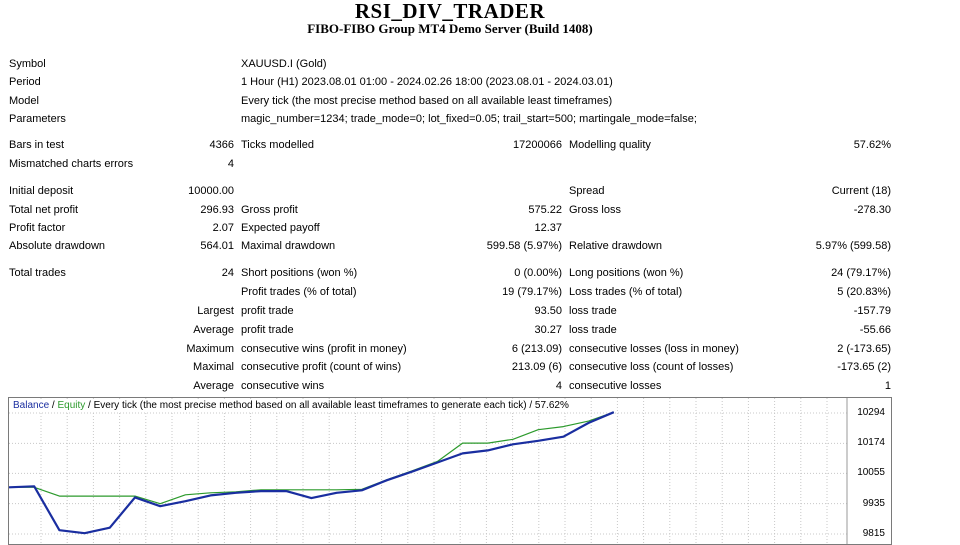 The width and height of the screenshot is (960, 545). What do you see at coordinates (875, 330) in the screenshot?
I see `average-loss-value: -55.66` at bounding box center [875, 330].